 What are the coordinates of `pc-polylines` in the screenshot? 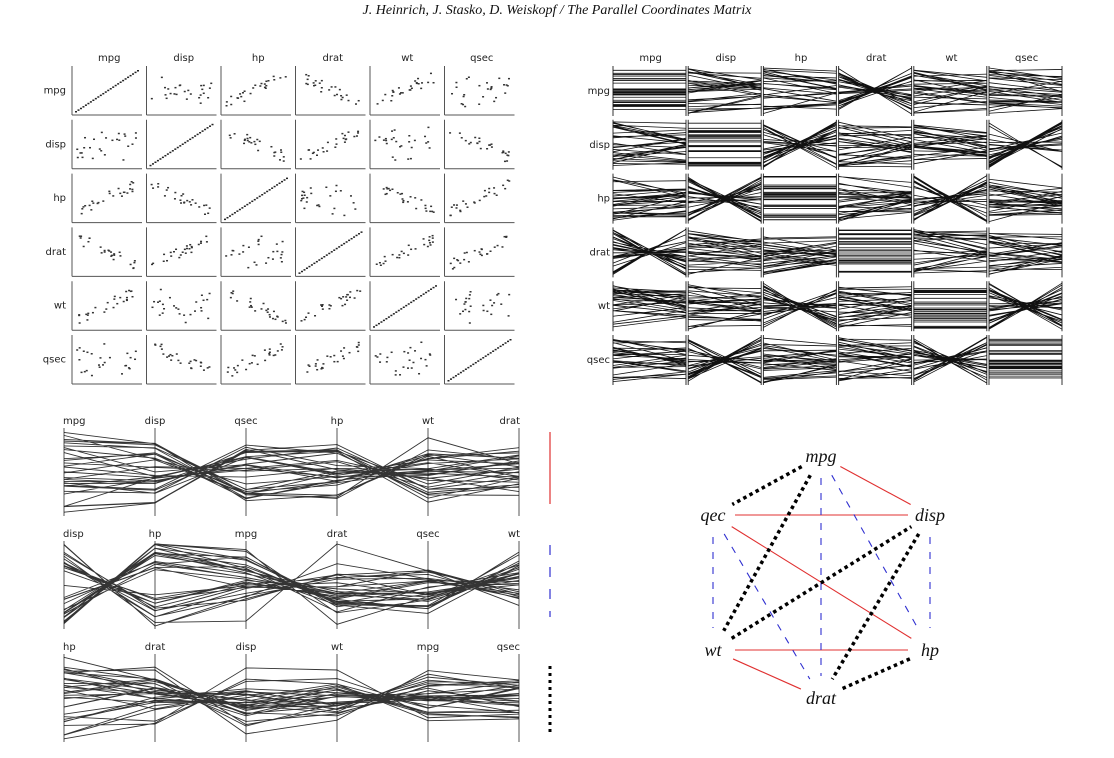 It's located at (291, 472).